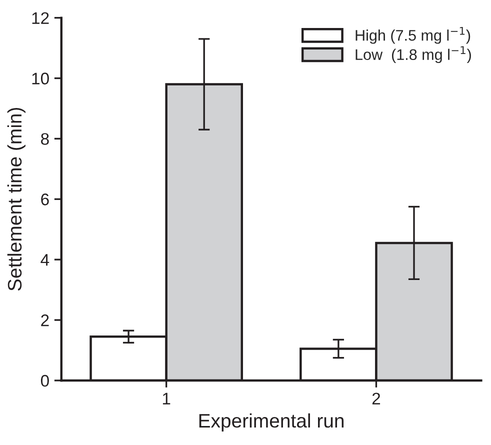  I want to click on y-tick-label: 8, so click(45, 139).